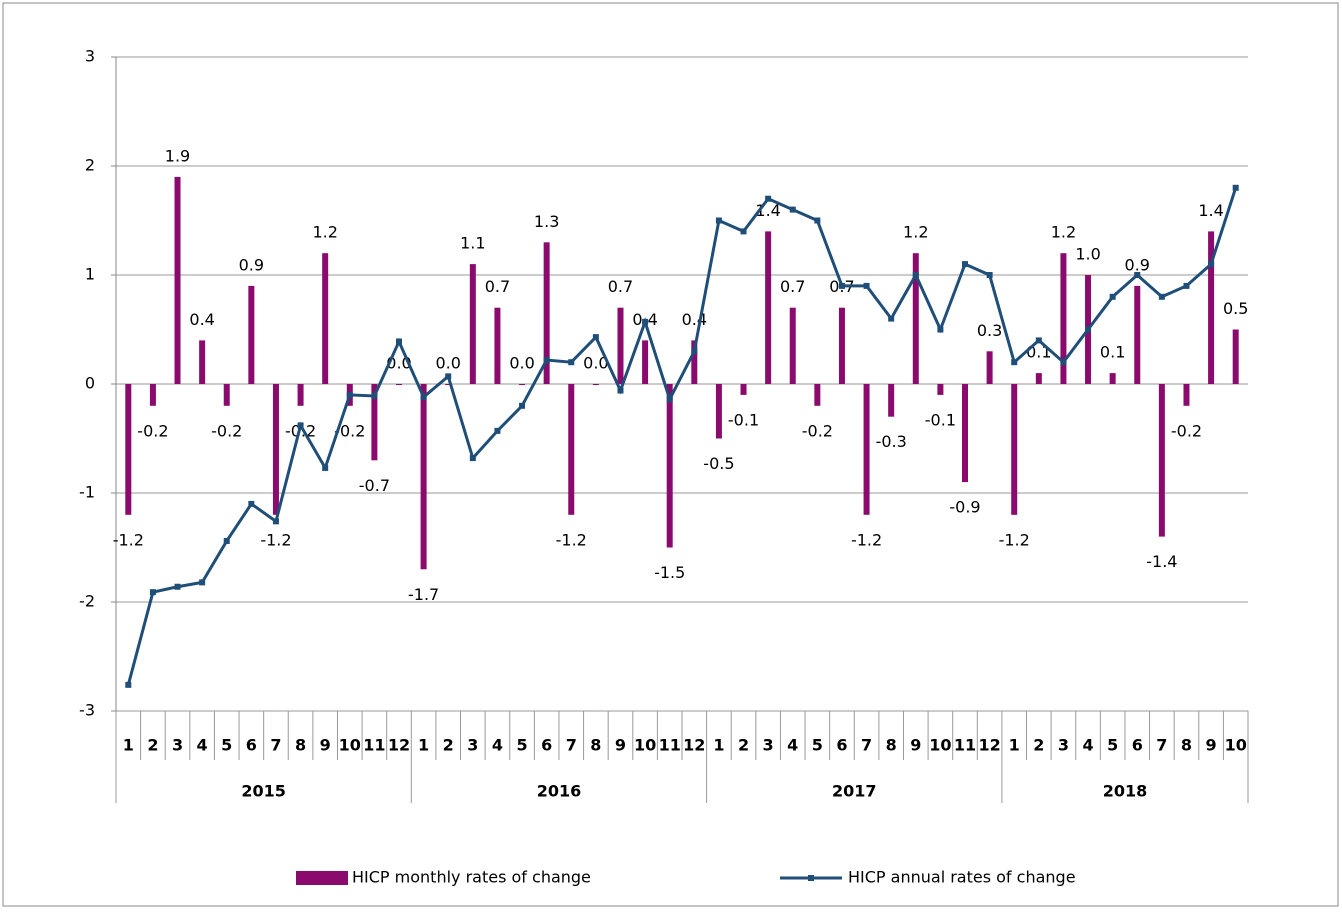 The height and width of the screenshot is (915, 1342). Describe the element at coordinates (1235, 308) in the screenshot. I see `data-label: 0.5` at that location.